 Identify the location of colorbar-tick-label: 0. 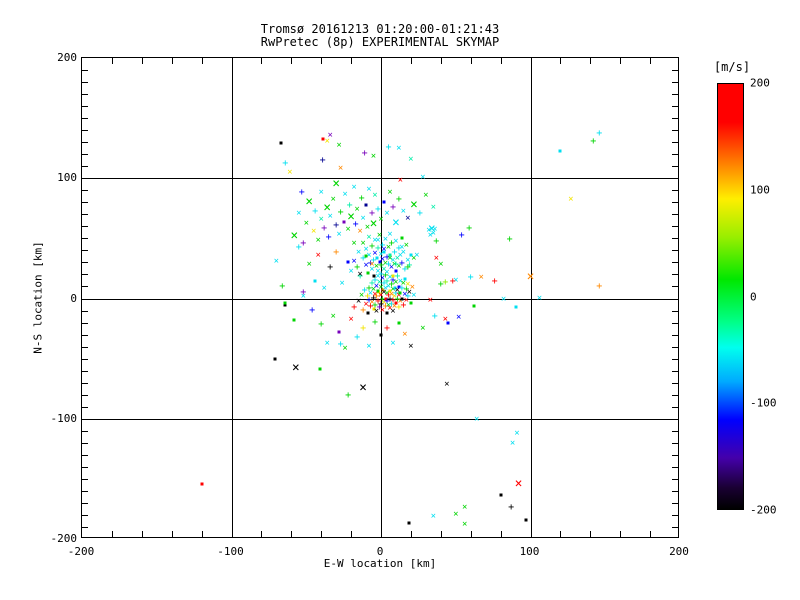
(753, 296).